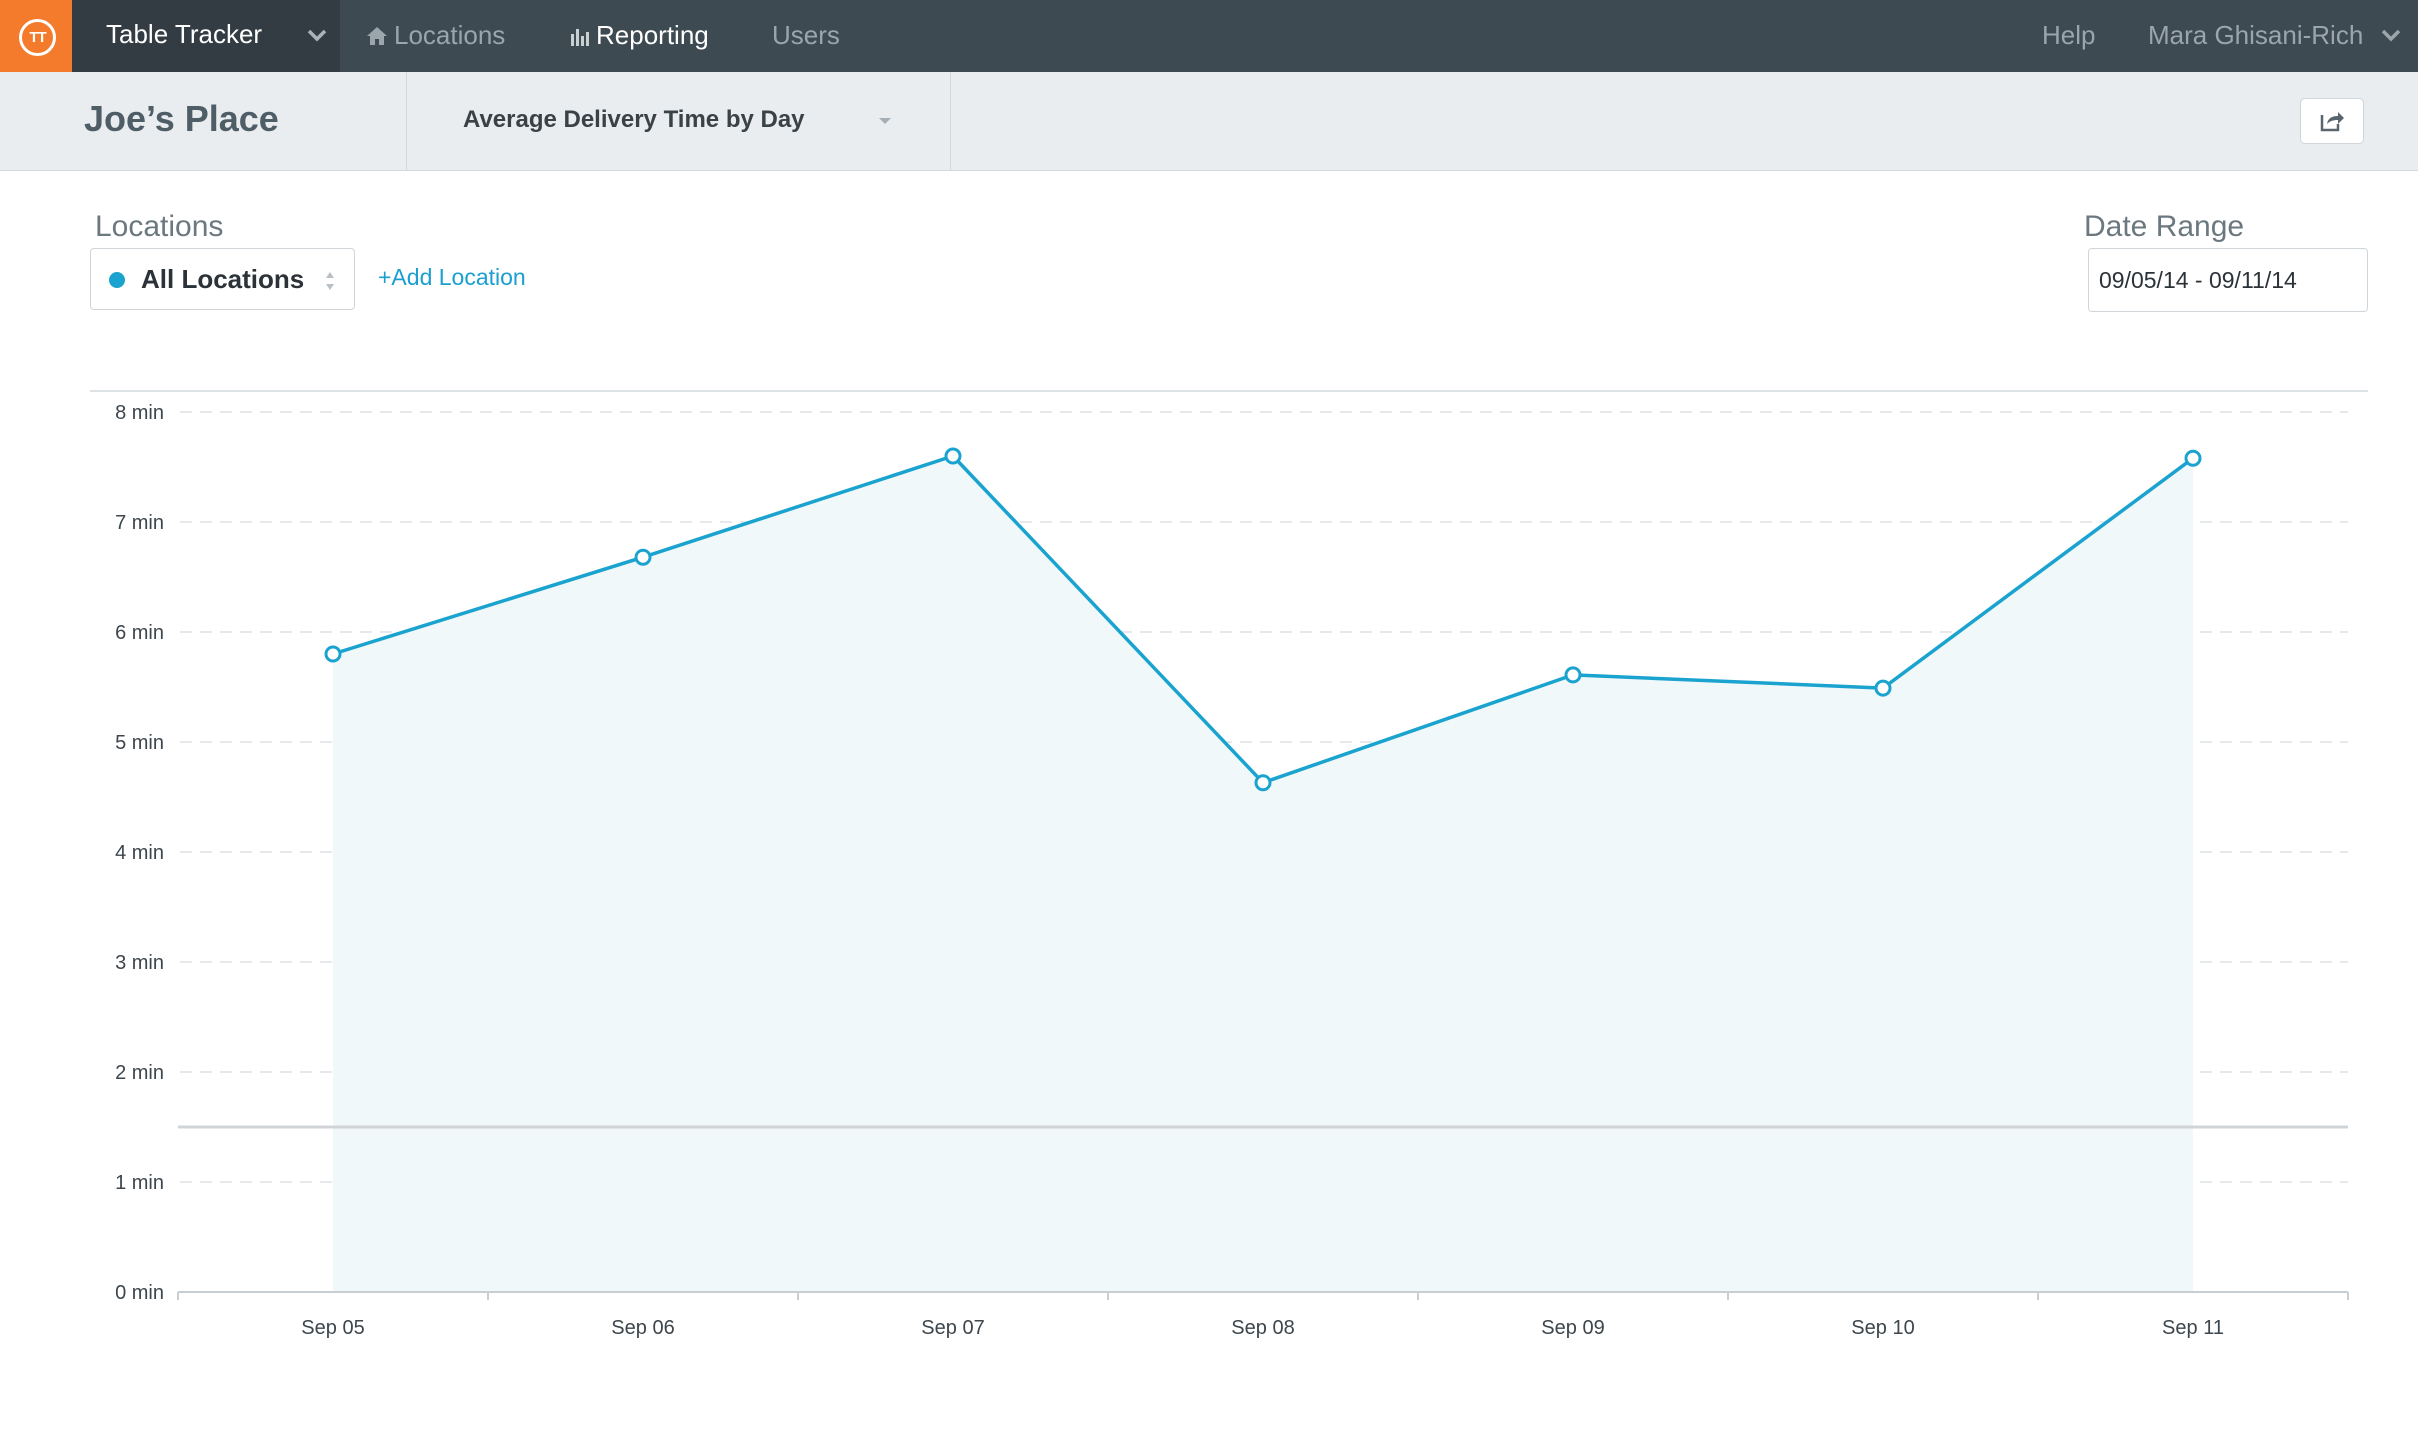 The image size is (2418, 1432). What do you see at coordinates (2164, 226) in the screenshot?
I see `date-range-label: Date Range` at bounding box center [2164, 226].